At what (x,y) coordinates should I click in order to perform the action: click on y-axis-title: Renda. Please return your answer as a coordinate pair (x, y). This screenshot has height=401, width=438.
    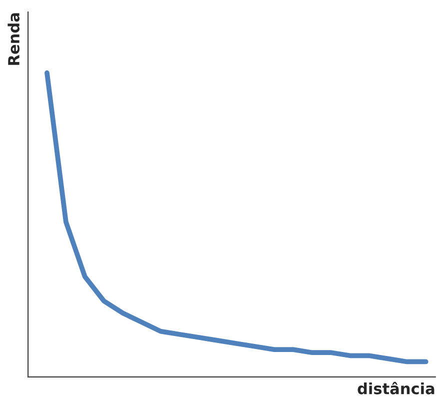
    Looking at the image, I should click on (14, 39).